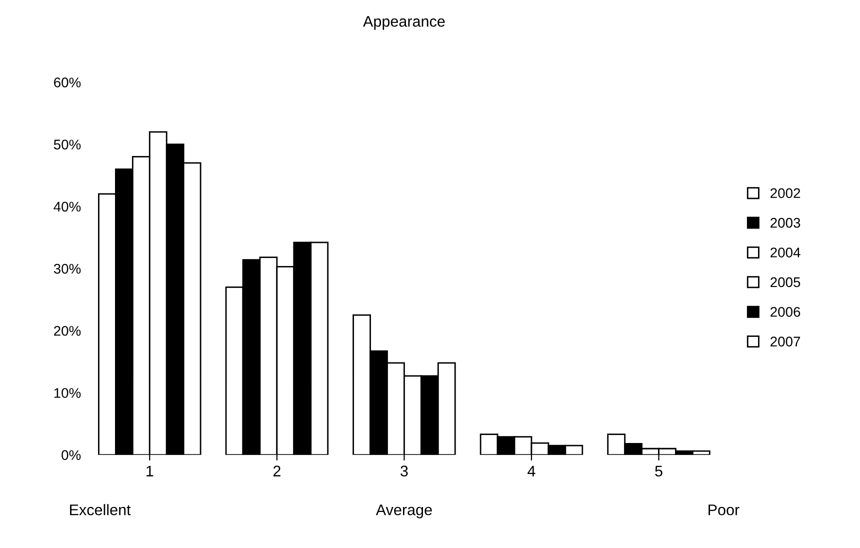 The width and height of the screenshot is (860, 548). What do you see at coordinates (532, 471) in the screenshot?
I see `x-tick-label: 4` at bounding box center [532, 471].